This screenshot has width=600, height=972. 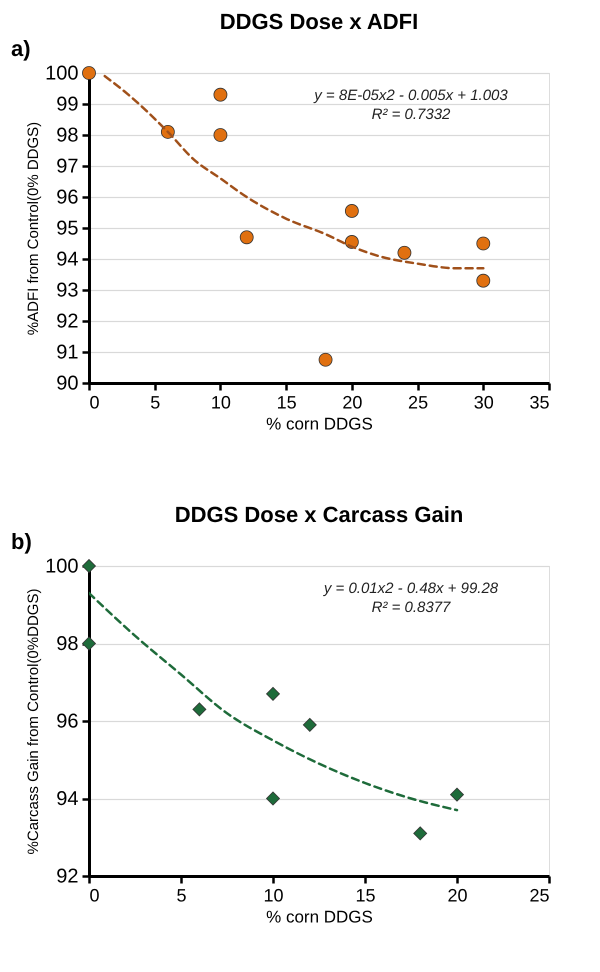 I want to click on y-tick-label: 99, so click(x=67, y=105).